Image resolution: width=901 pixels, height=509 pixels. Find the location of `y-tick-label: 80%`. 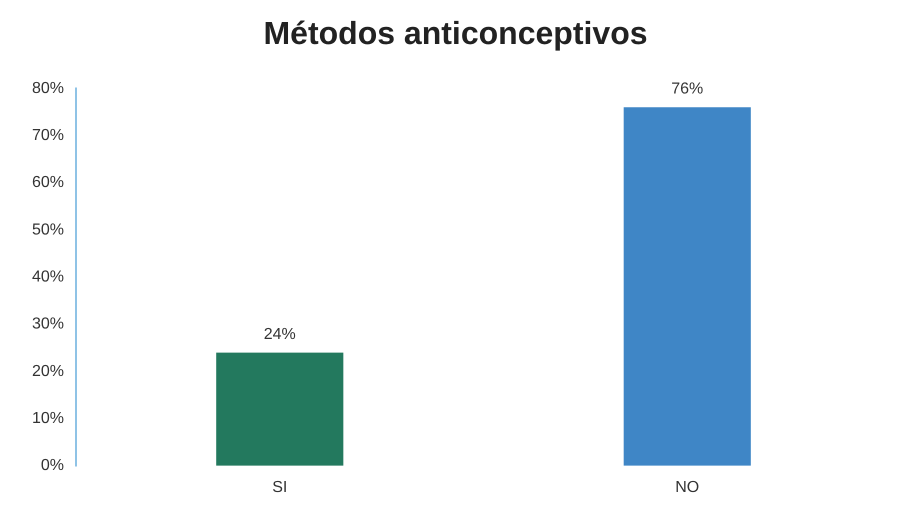

y-tick-label: 80% is located at coordinates (48, 88).